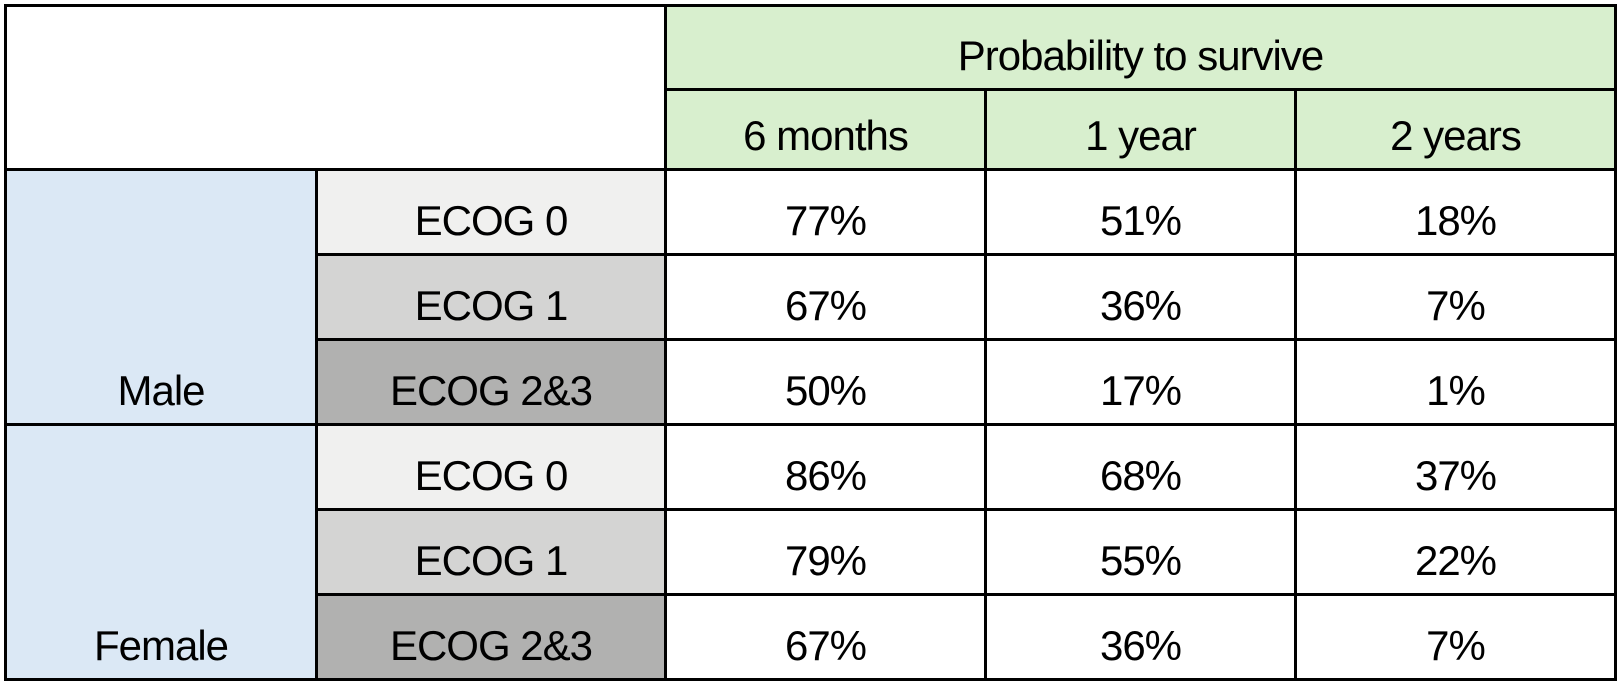 This screenshot has height=683, width=1618. I want to click on cell-male-ecog23-1year: 17%, so click(1140, 382).